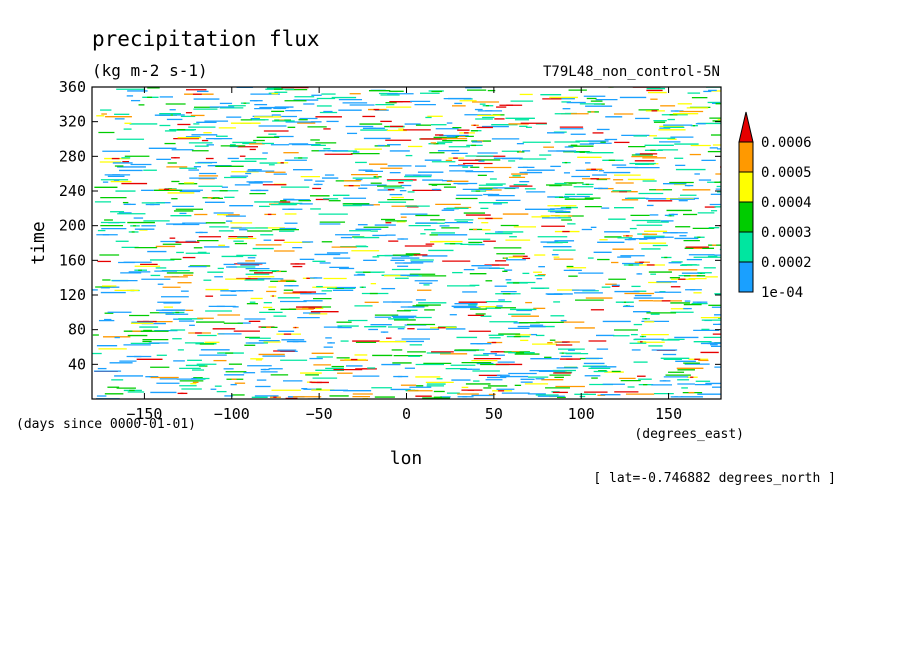  Describe the element at coordinates (668, 414) in the screenshot. I see `x-tick-label: 150` at that location.